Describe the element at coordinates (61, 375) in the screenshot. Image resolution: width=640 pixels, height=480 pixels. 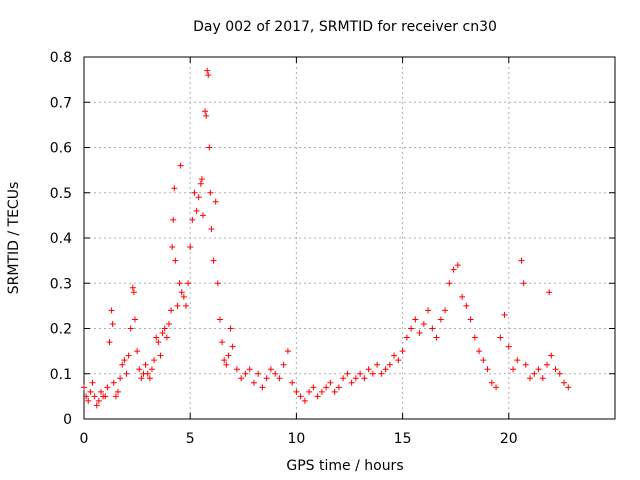
I see `y-tick-label: 0.1` at that location.